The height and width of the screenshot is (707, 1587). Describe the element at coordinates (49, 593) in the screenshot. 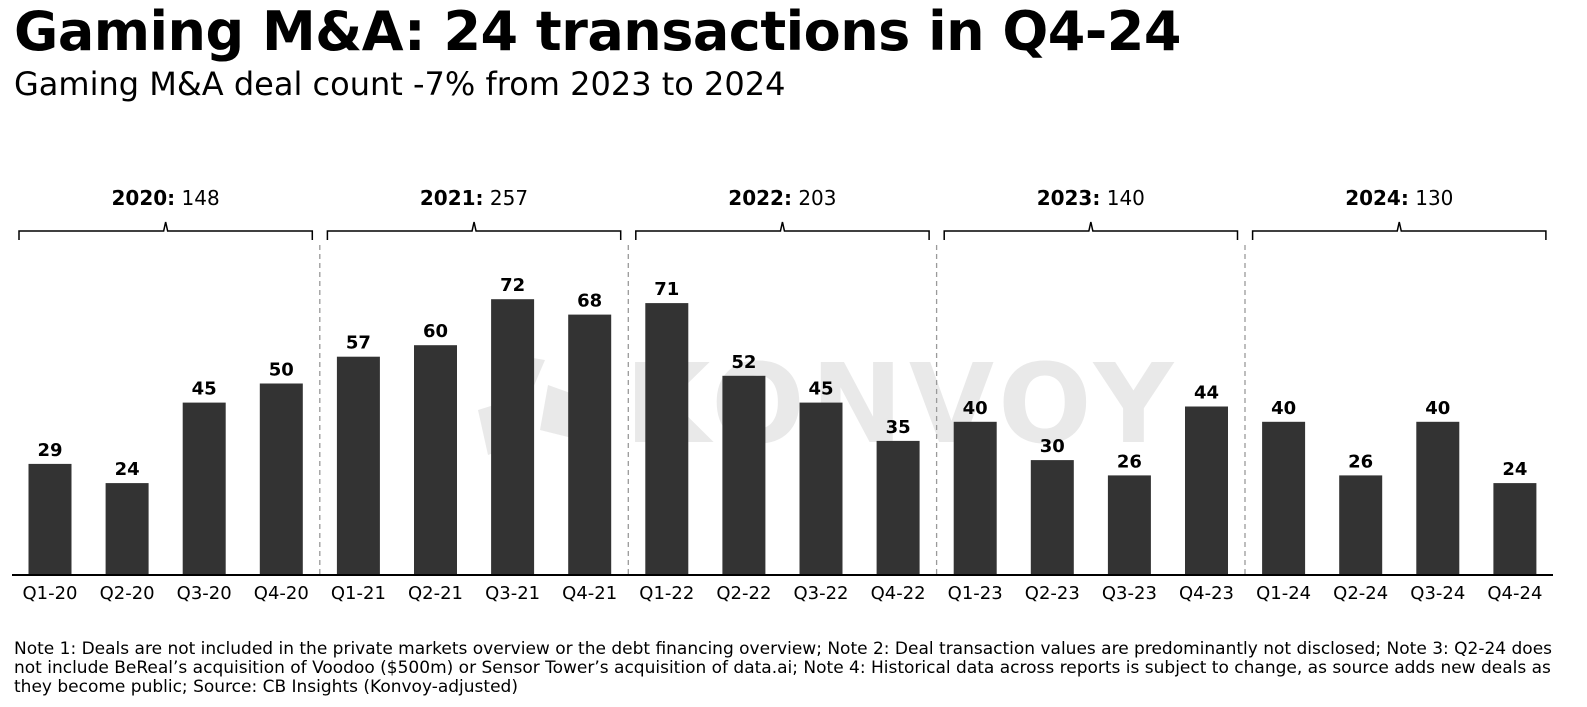

I see `tick-label-Q1-20: Q1-20` at that location.